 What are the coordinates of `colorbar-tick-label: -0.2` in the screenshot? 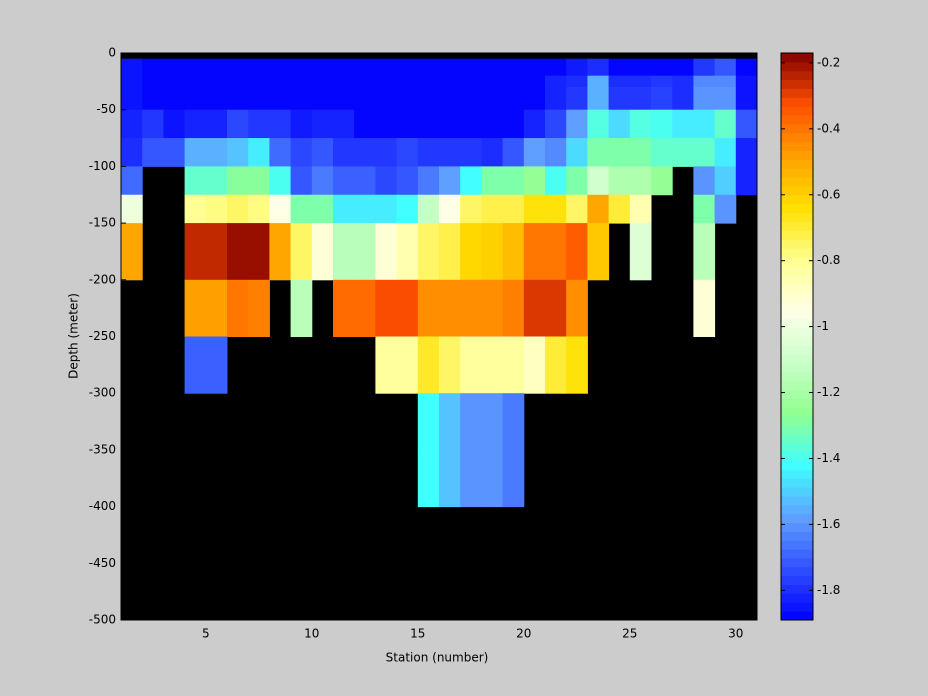 It's located at (828, 62).